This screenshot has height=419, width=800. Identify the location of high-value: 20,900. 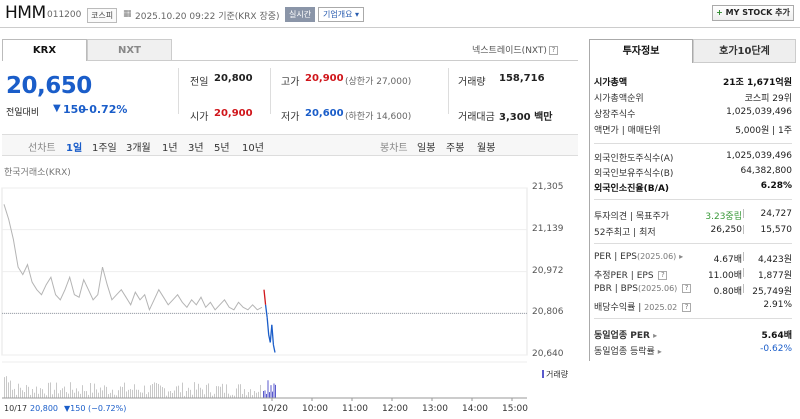
(324, 78).